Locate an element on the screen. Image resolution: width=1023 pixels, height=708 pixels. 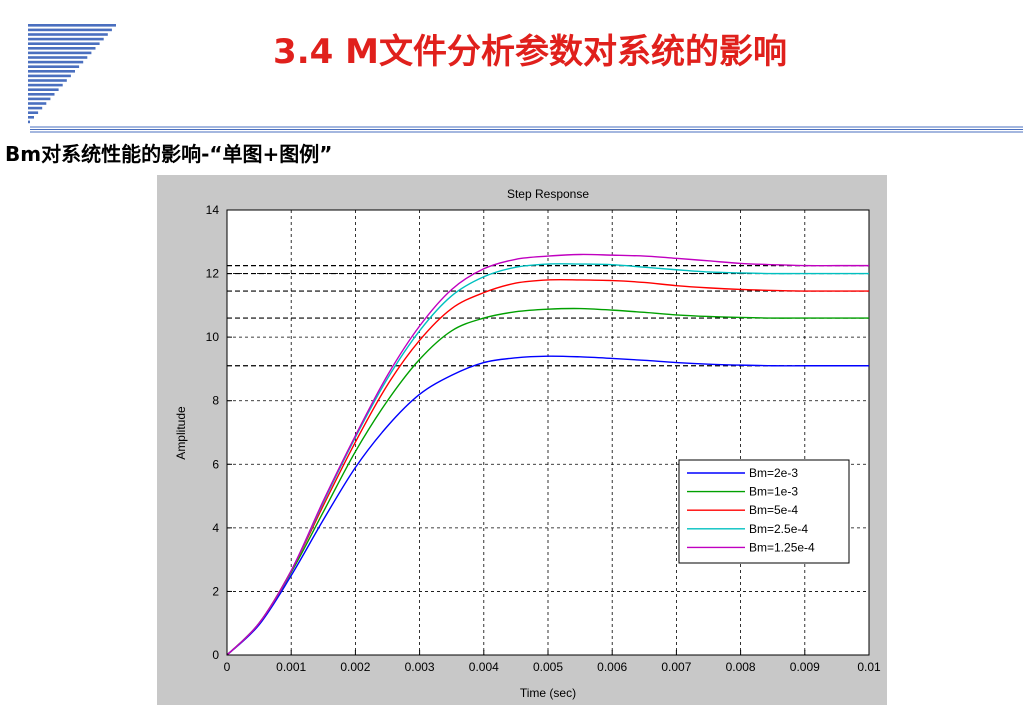
x-tick-label: 0.002 is located at coordinates (355, 667).